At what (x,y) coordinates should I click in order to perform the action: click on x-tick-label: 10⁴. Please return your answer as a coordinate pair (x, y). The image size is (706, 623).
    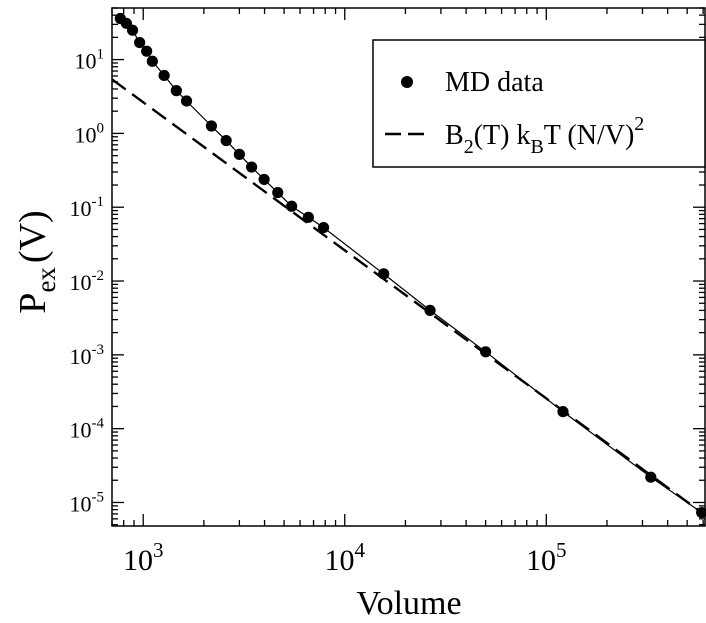
    Looking at the image, I should click on (345, 557).